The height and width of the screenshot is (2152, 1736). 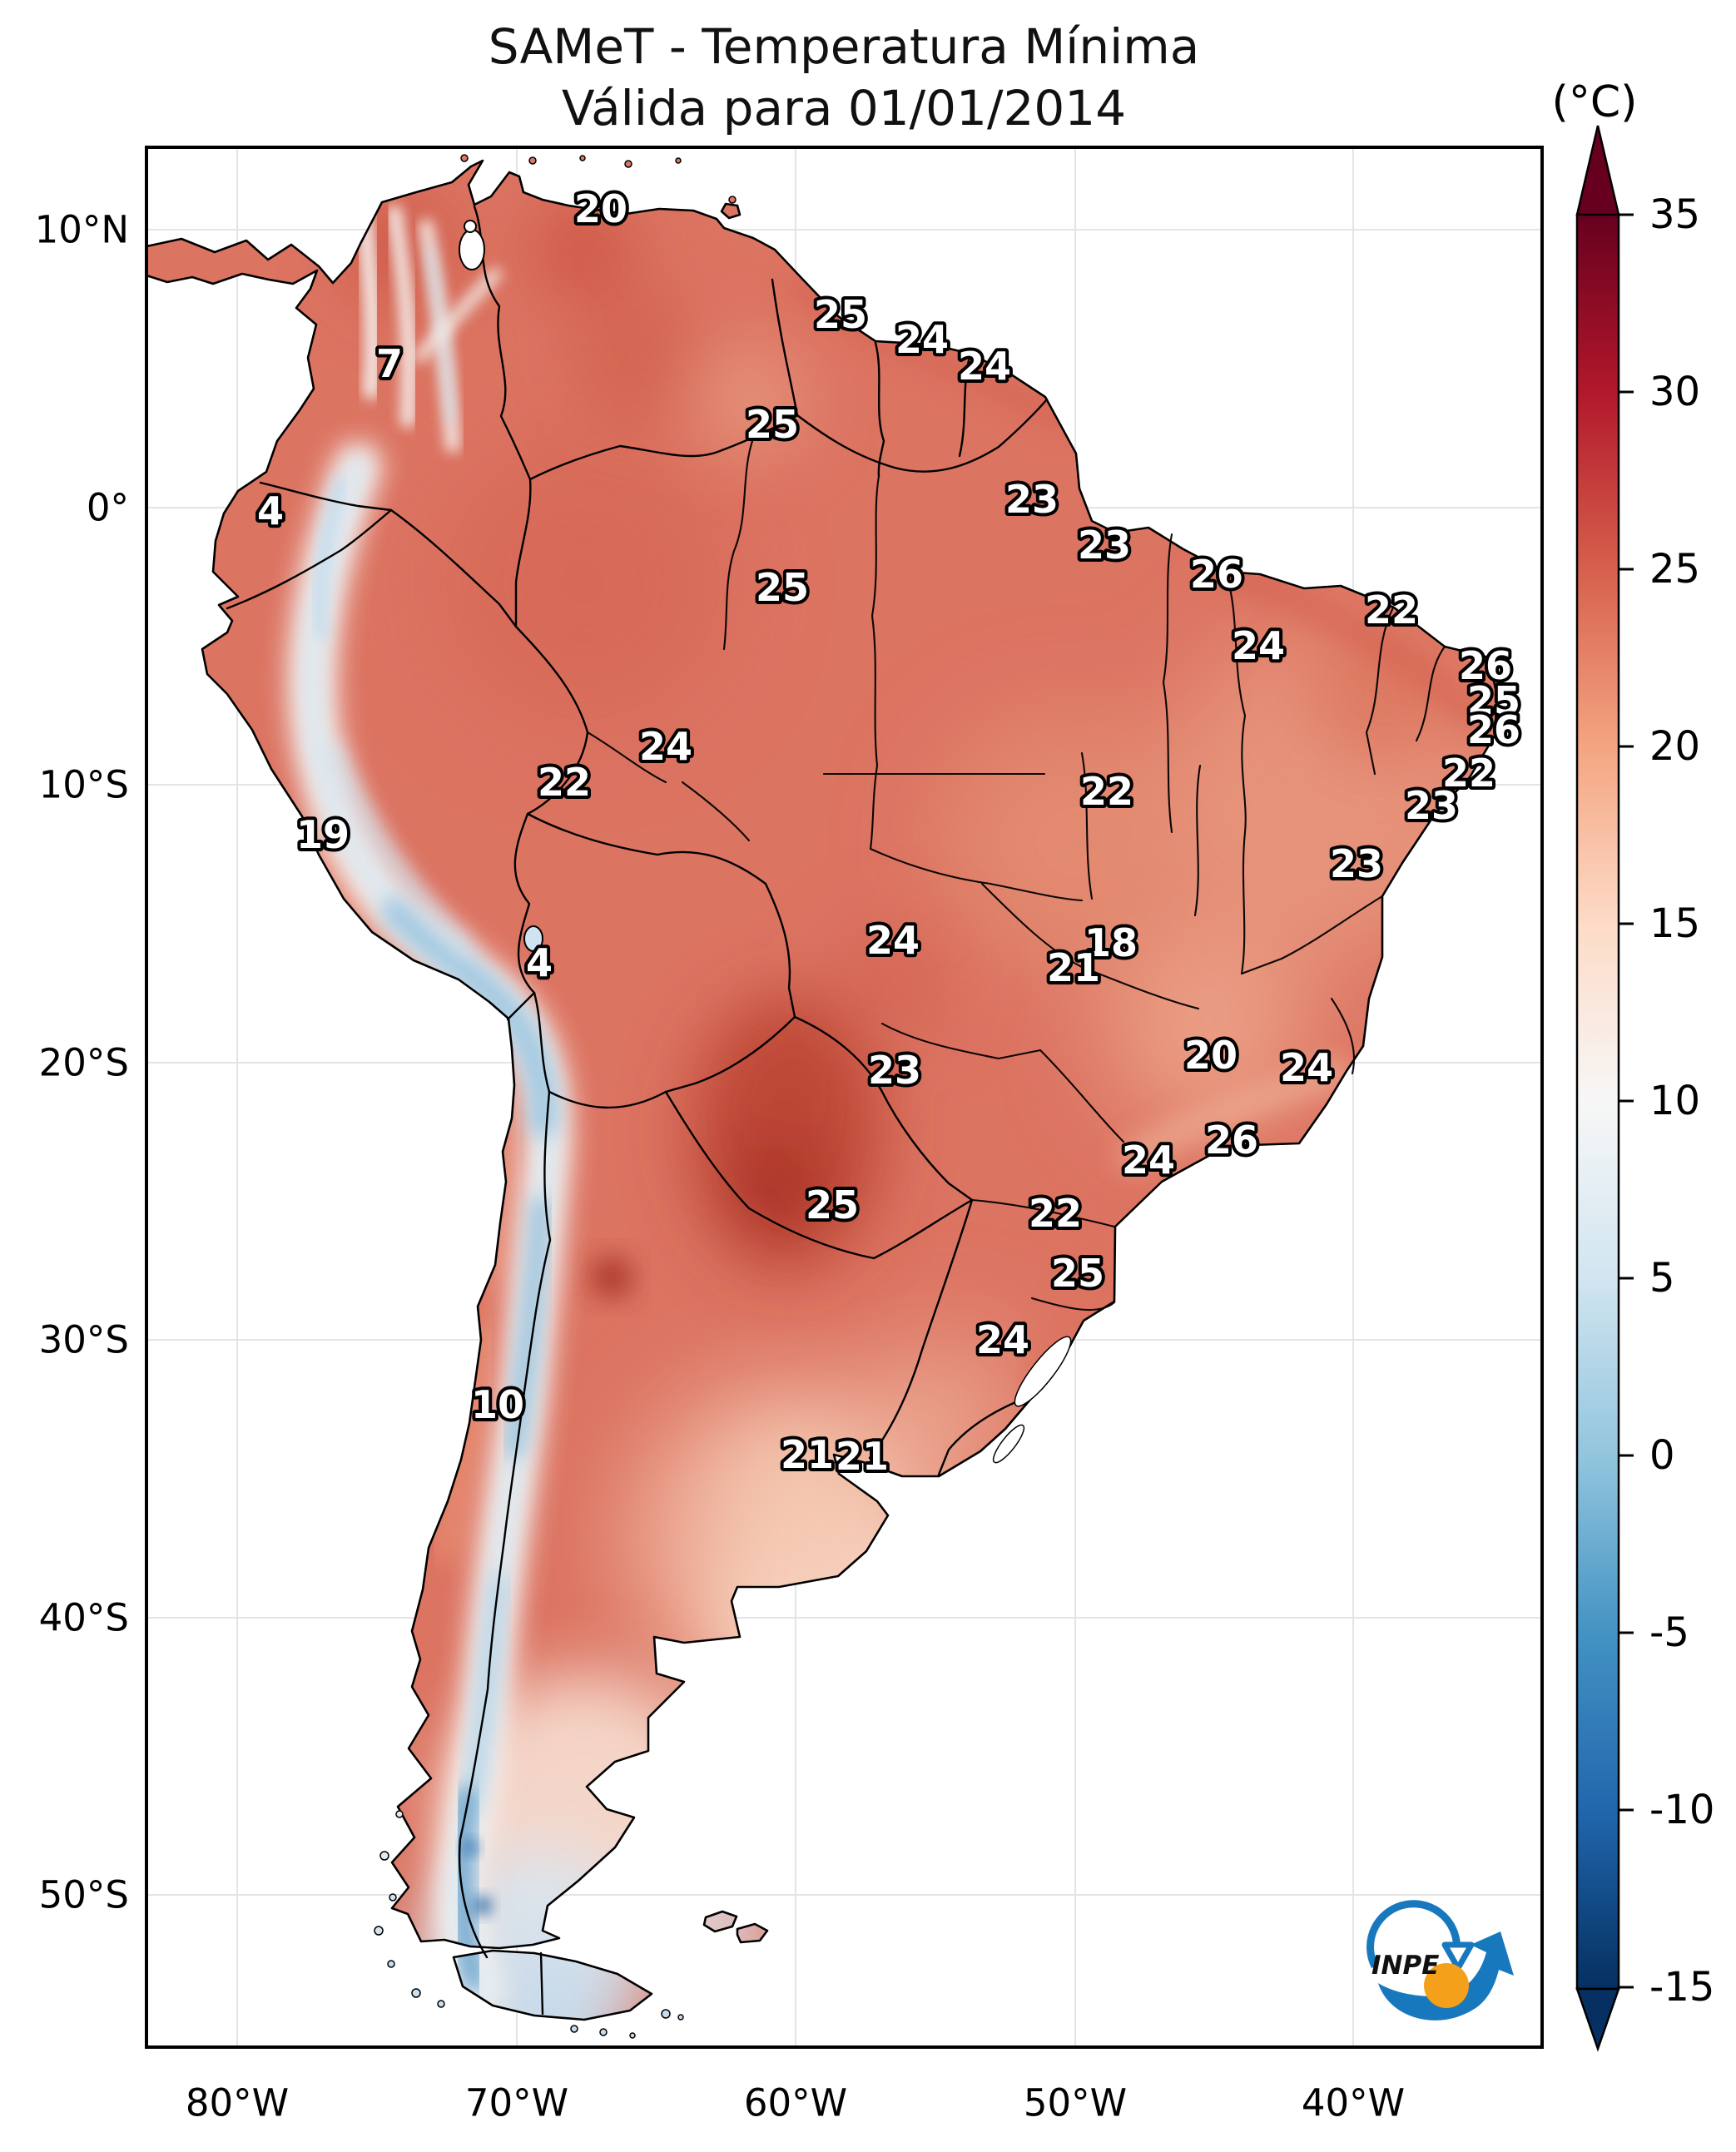 I want to click on inpe-logo-orange-dot, so click(x=1446, y=1985).